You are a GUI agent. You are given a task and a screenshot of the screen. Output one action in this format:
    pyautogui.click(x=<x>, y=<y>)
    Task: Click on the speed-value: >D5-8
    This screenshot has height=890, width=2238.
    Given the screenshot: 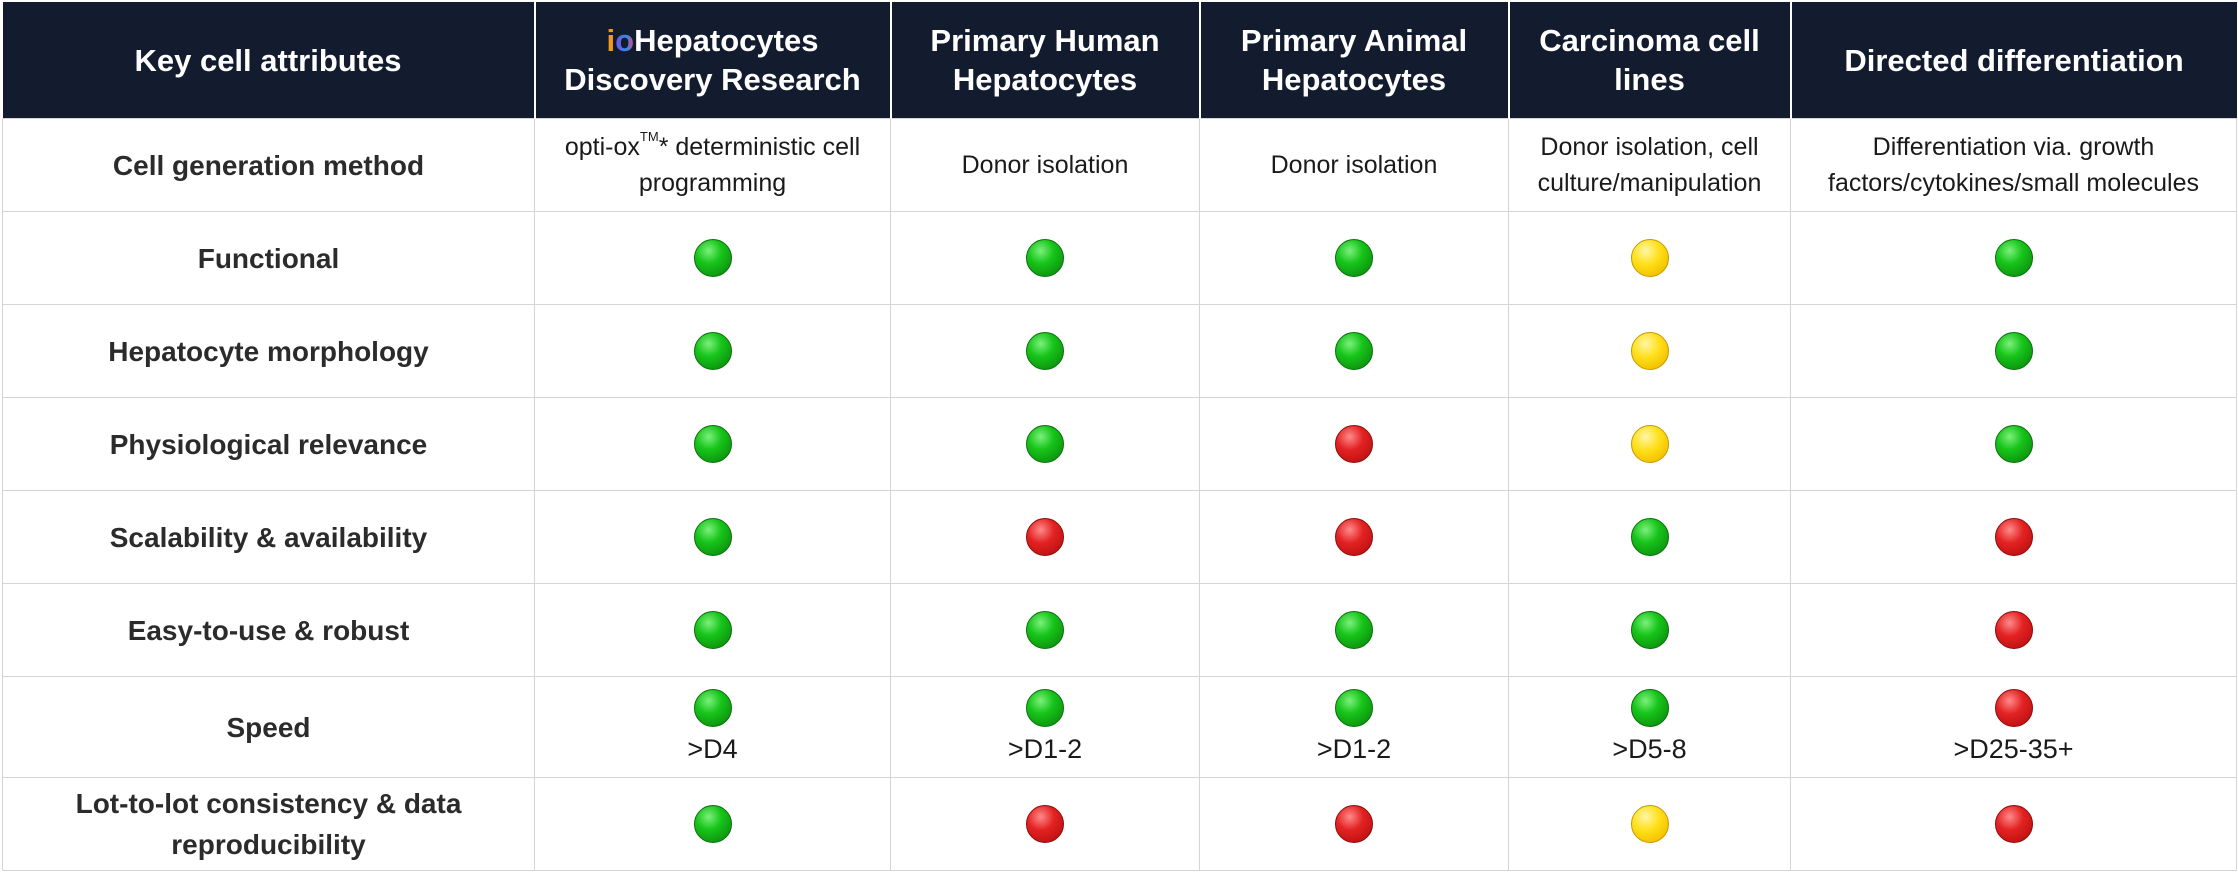 What is the action you would take?
    pyautogui.click(x=1649, y=749)
    